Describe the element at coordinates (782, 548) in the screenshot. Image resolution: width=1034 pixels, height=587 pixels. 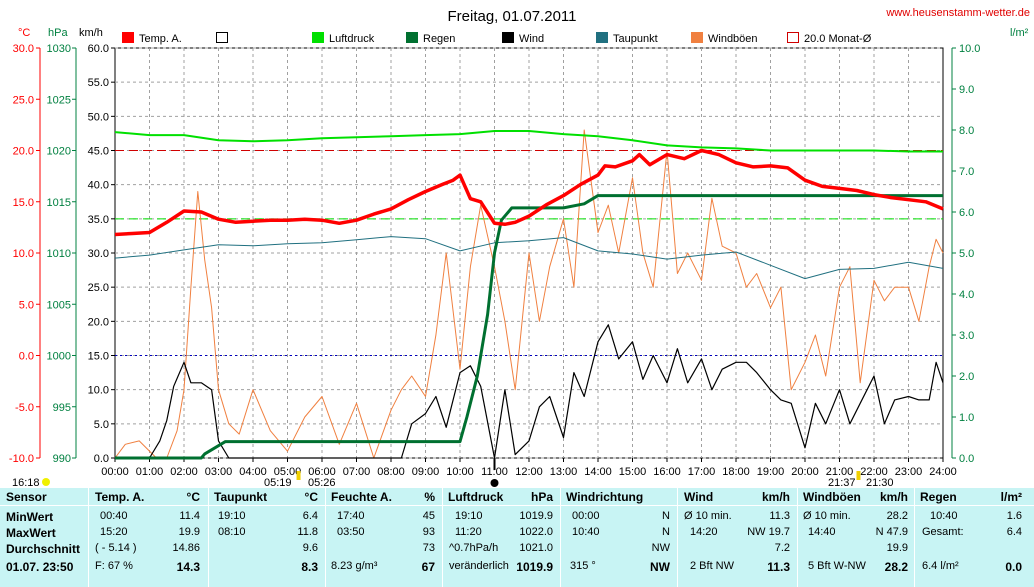
I see `avg-wind-value: 7.2` at that location.